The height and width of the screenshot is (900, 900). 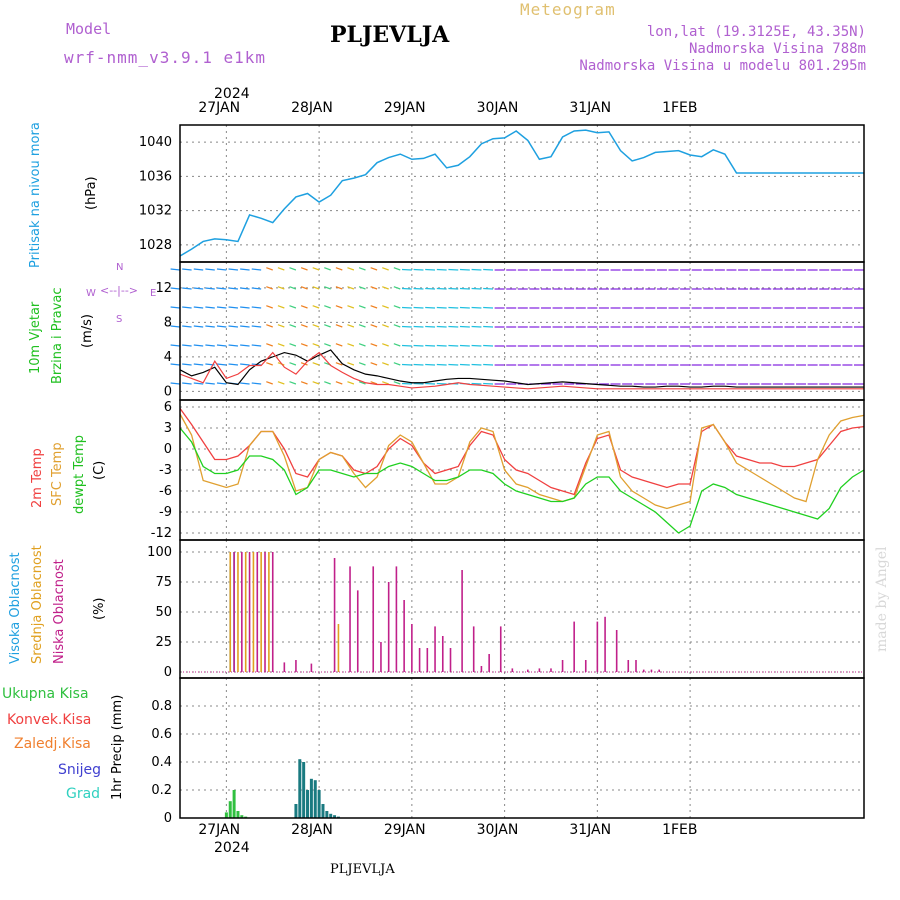 I want to click on y-tick-label: 0.6, so click(x=161, y=734).